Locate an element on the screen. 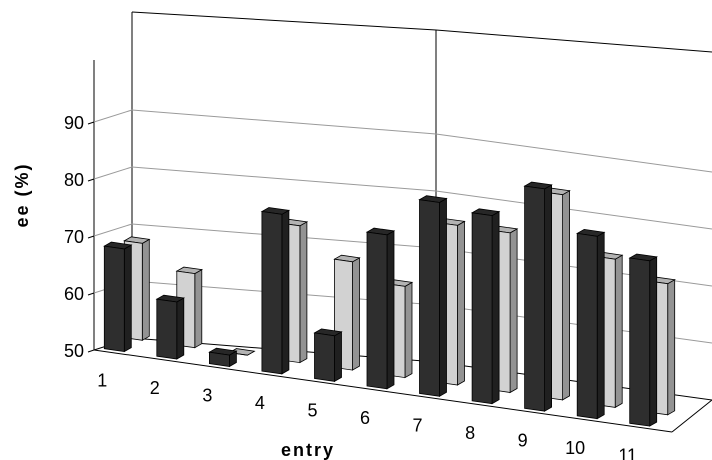 The height and width of the screenshot is (460, 712). bar-s1-6-front is located at coordinates (377, 310).